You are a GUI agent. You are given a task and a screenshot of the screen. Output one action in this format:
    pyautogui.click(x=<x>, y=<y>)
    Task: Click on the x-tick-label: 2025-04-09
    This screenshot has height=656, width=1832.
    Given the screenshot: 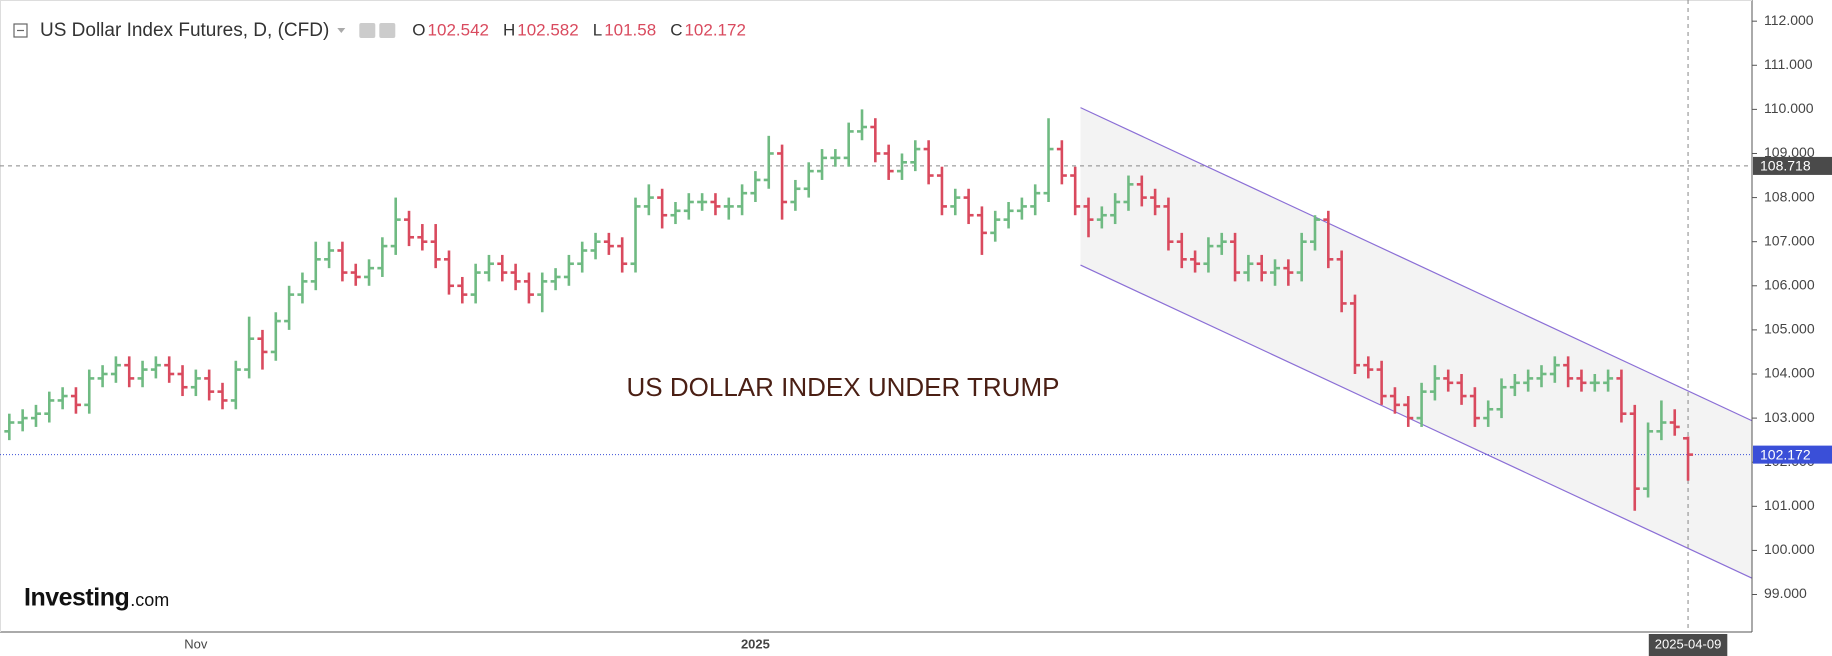 What is the action you would take?
    pyautogui.click(x=1688, y=643)
    